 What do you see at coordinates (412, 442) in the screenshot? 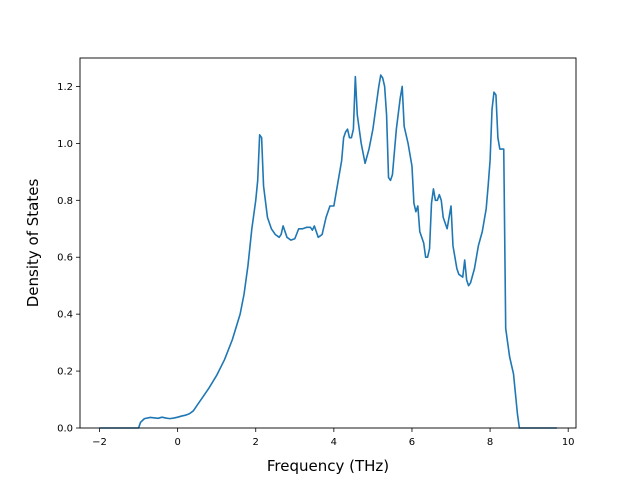
I see `x-tick-label: 6` at bounding box center [412, 442].